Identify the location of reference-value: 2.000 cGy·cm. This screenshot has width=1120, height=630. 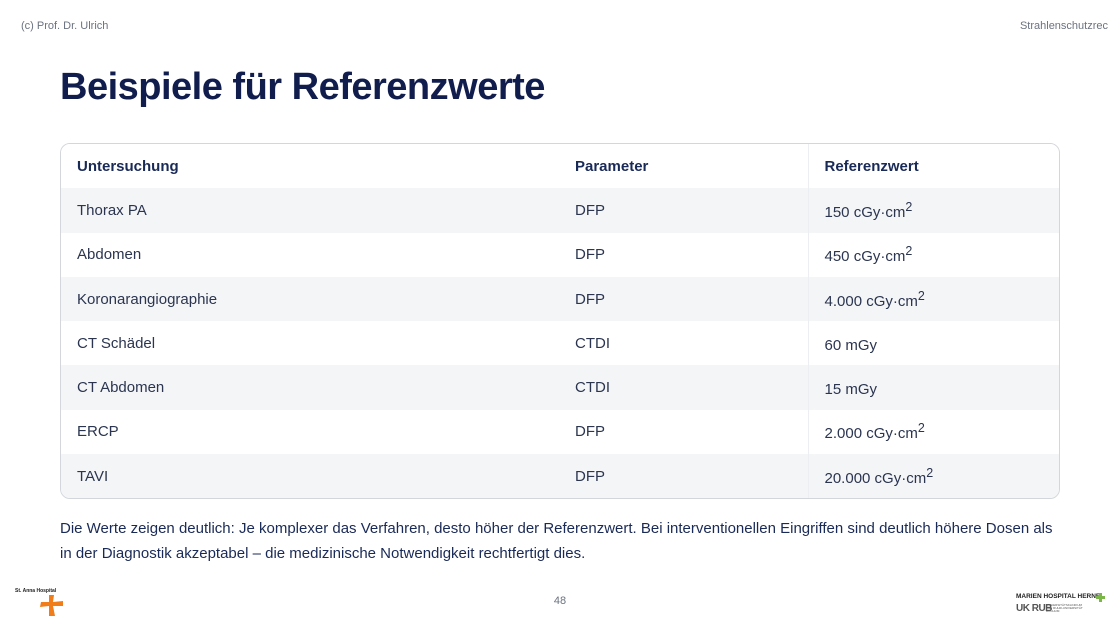
(871, 434).